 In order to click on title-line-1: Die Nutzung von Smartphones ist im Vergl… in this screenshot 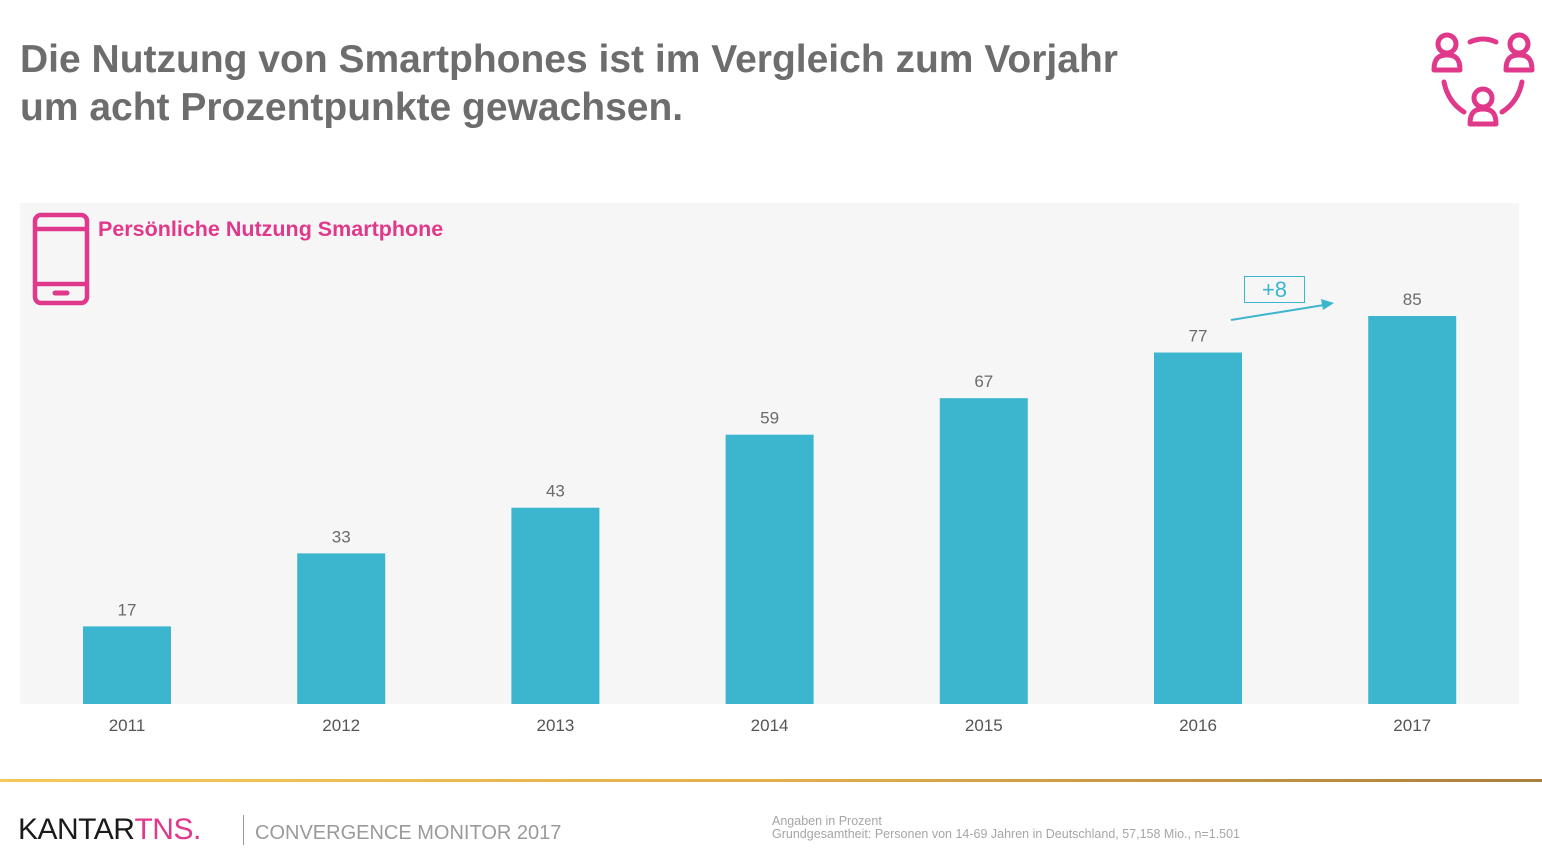, I will do `click(569, 59)`.